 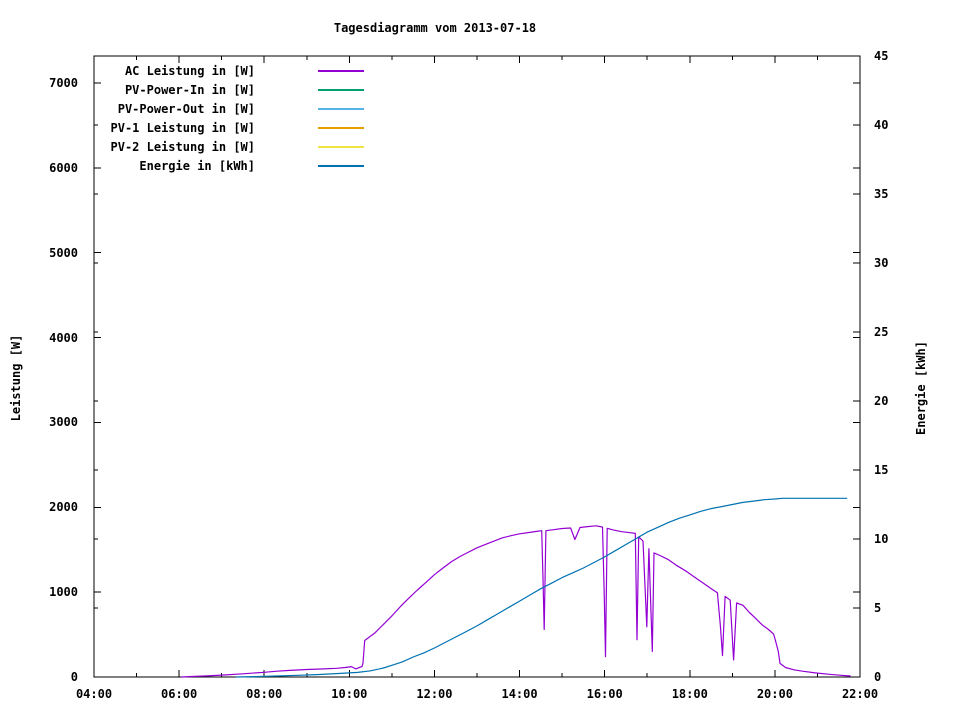 I want to click on legend-label: PV-1 Leistung in [W], so click(x=183, y=128).